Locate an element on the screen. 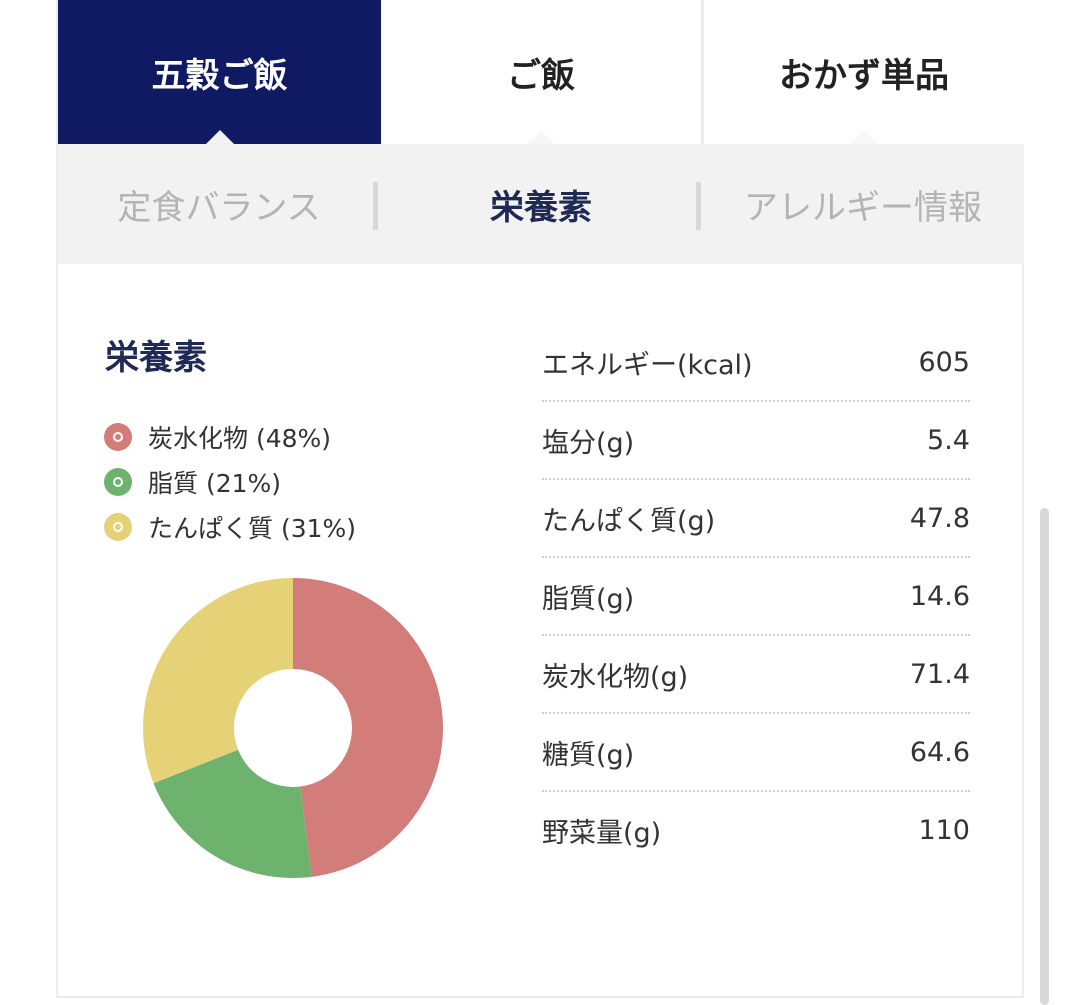 Image resolution: width=1079 pixels, height=1005 pixels. nutrient-value: 14.6 is located at coordinates (939, 596).